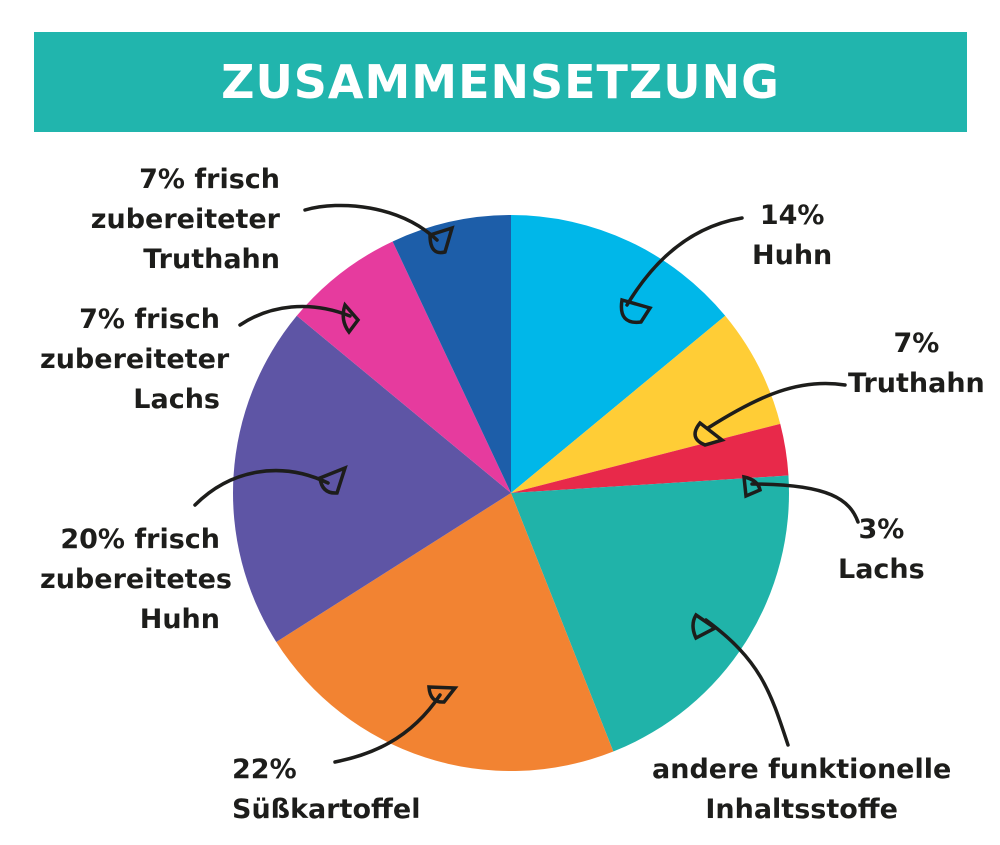 This screenshot has height=845, width=1000. I want to click on pointer-huhn-head, so click(636, 311).